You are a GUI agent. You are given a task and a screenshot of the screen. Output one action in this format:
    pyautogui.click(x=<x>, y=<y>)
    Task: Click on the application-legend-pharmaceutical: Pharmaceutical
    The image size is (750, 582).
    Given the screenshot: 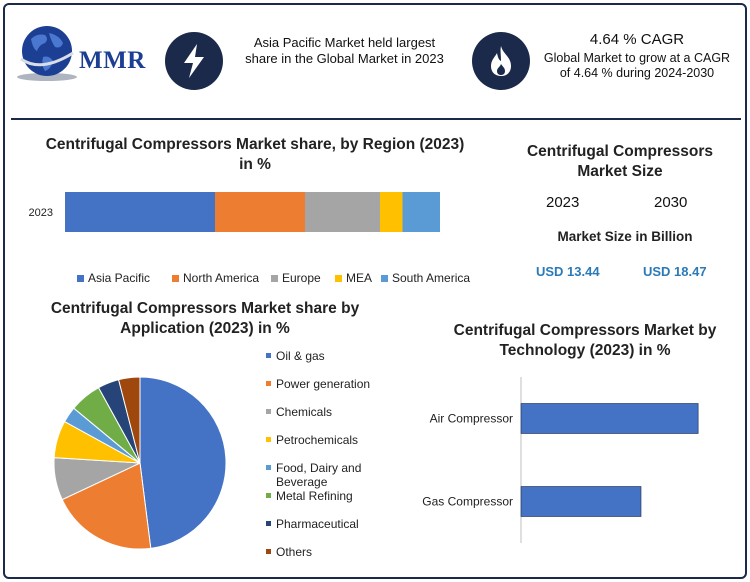 What is the action you would take?
    pyautogui.click(x=328, y=532)
    